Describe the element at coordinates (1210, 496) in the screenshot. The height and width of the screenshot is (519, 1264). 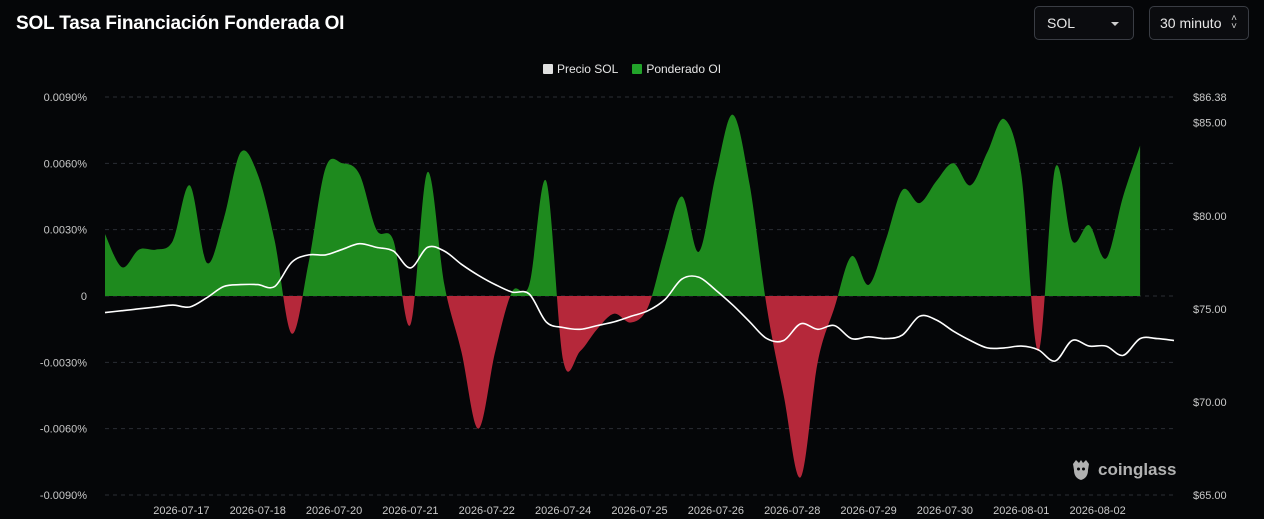
I see `right-tick-label: $65.00` at that location.